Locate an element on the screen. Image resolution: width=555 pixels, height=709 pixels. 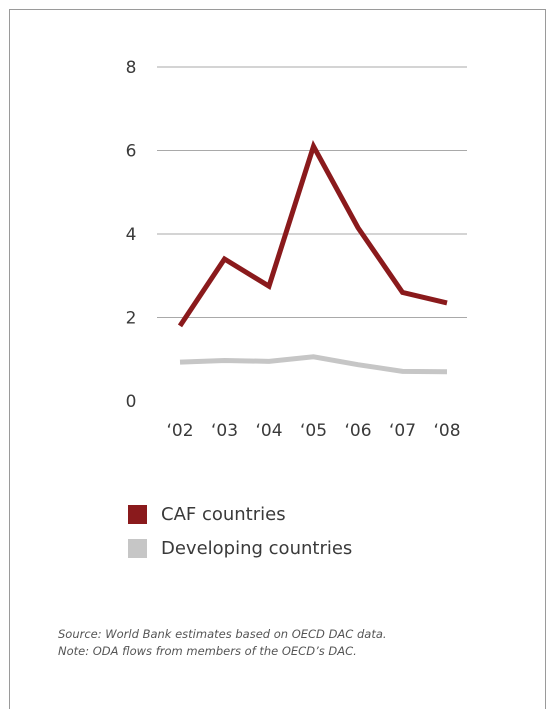
y-tick-label: 6 is located at coordinates (131, 152).